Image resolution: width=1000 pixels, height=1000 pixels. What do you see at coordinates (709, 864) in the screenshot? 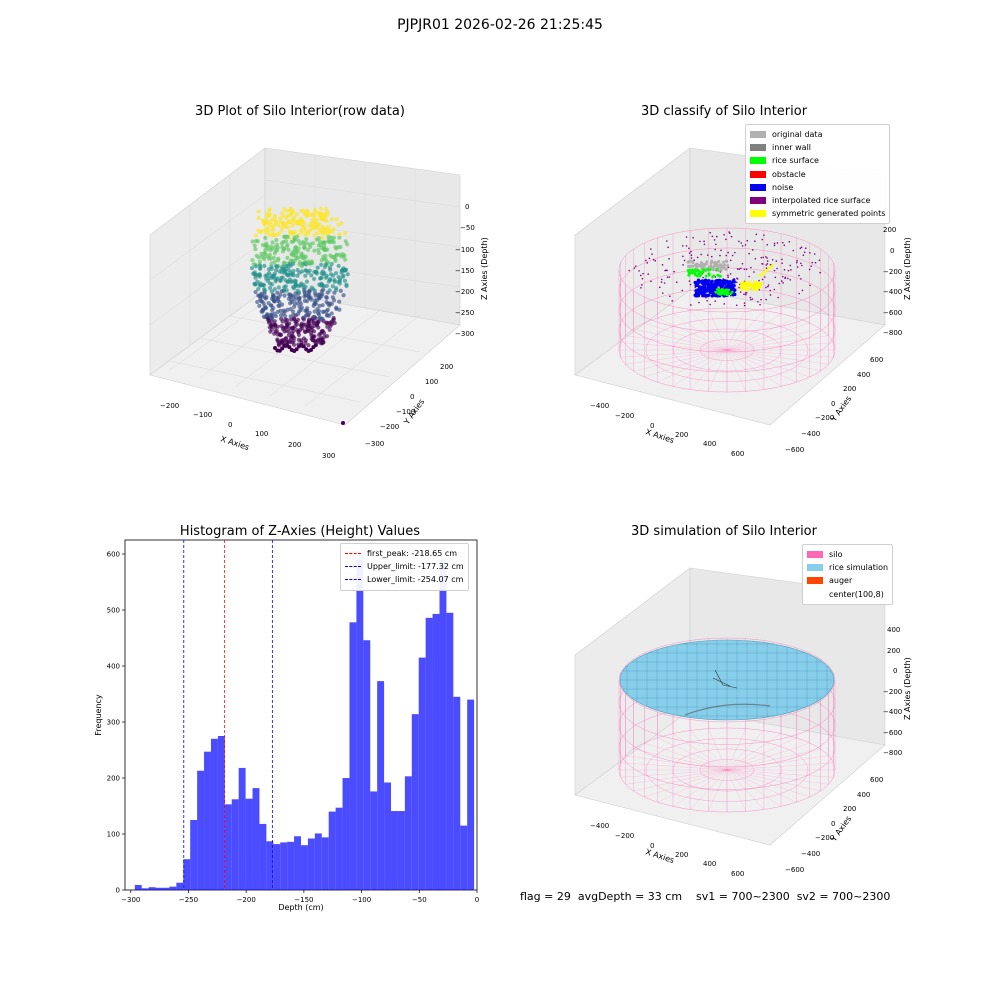
I see `sim-xtick: 400` at bounding box center [709, 864].